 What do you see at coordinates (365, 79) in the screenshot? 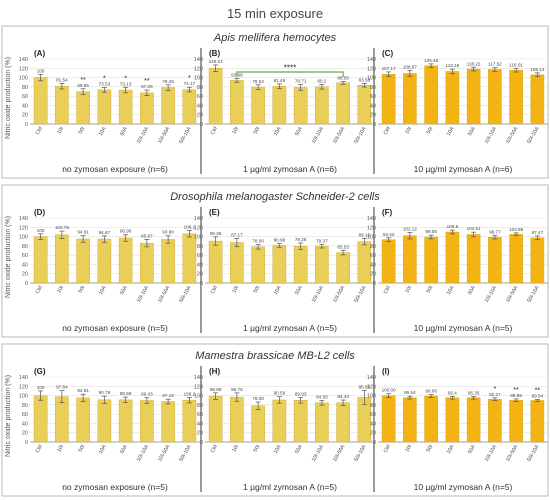
I see `data-label: 83.58` at bounding box center [365, 79].